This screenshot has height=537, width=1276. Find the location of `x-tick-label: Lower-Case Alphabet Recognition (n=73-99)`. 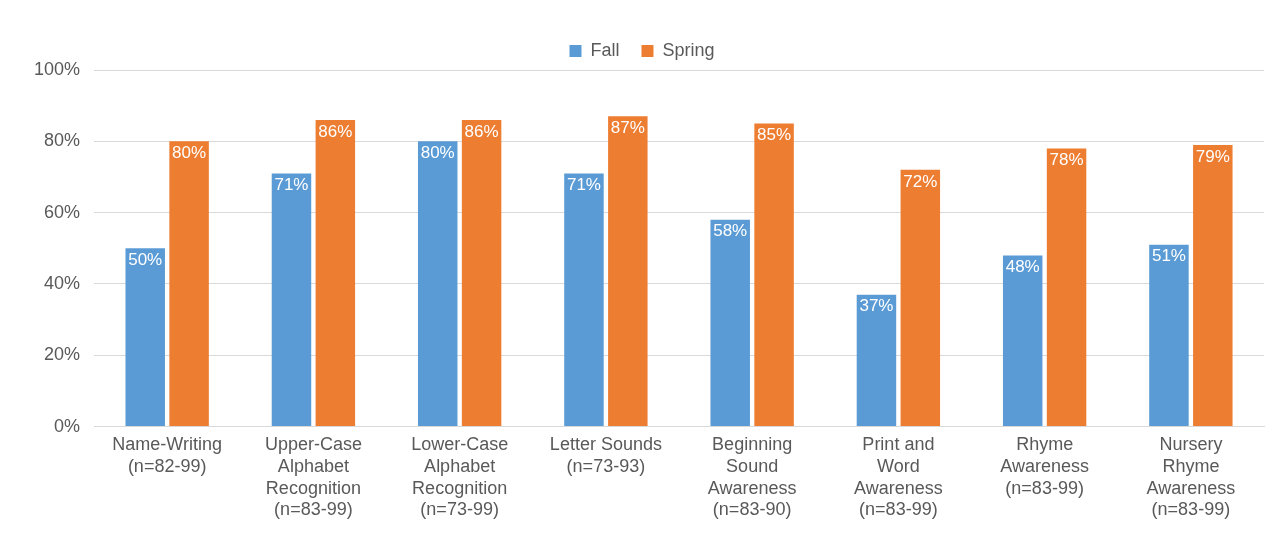

x-tick-label: Lower-Case Alphabet Recognition (n=73-99) is located at coordinates (460, 477).